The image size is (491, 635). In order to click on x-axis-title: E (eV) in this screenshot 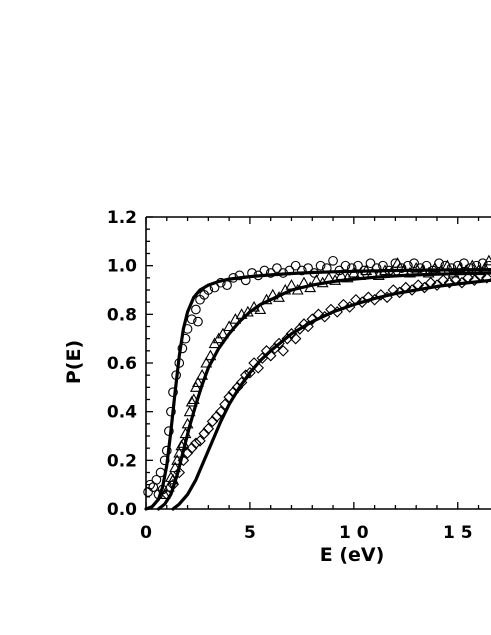, I will do `click(352, 555)`.